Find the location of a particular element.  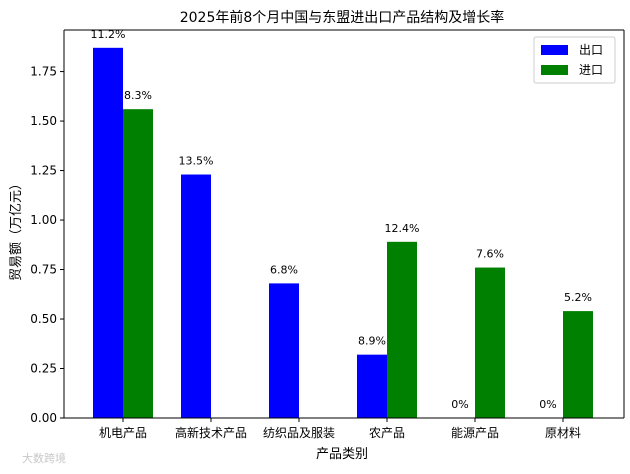

export-growth-label-2: 6.8% is located at coordinates (284, 269).